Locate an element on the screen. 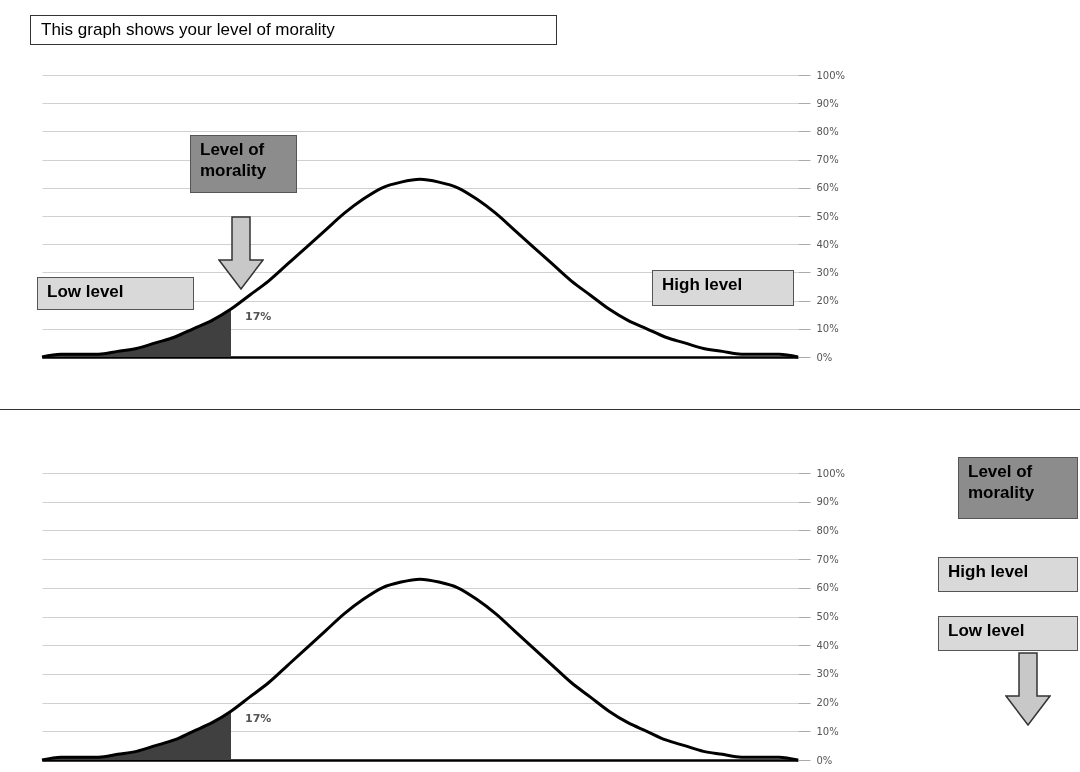 The image size is (1080, 772). chart-title: This graph shows your level of morality is located at coordinates (293, 30).